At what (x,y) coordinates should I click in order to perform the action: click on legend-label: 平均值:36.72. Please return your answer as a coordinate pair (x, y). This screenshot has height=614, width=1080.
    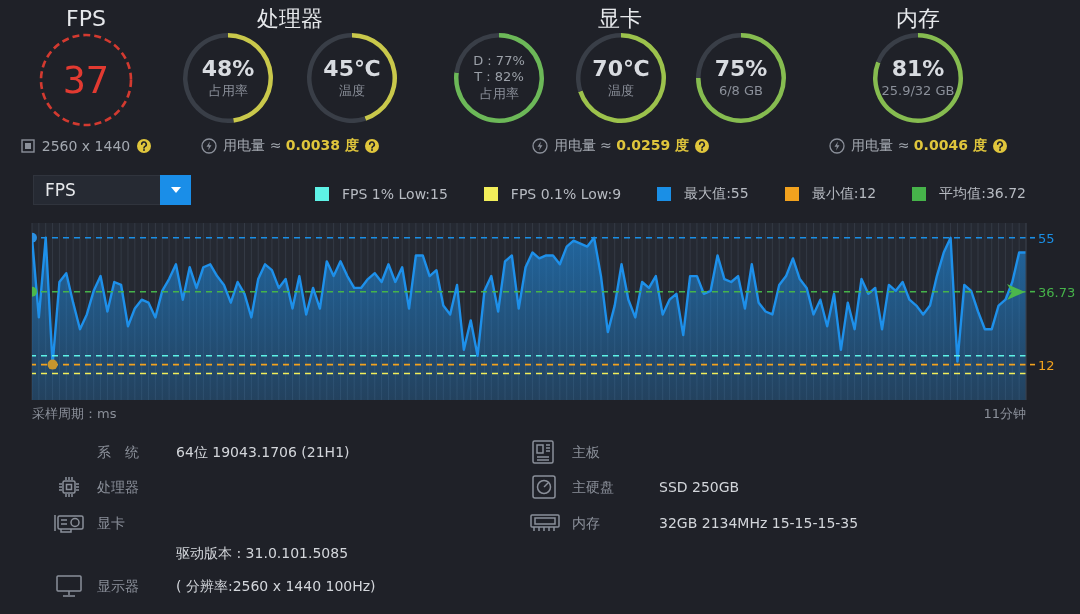
    Looking at the image, I should click on (982, 194).